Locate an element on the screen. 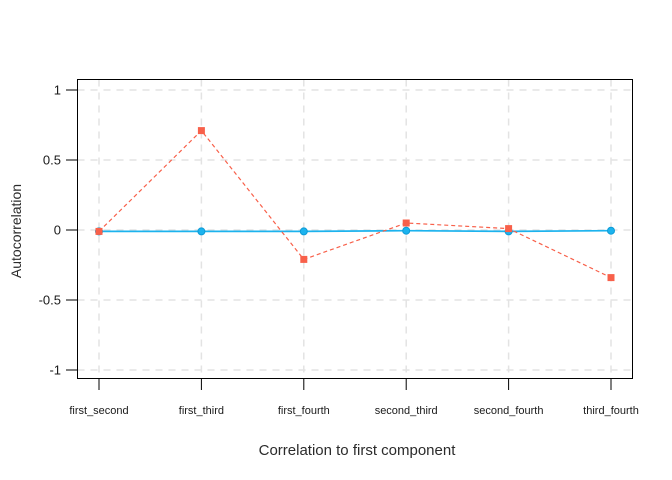  y-tick-label: -1 is located at coordinates (55, 370).